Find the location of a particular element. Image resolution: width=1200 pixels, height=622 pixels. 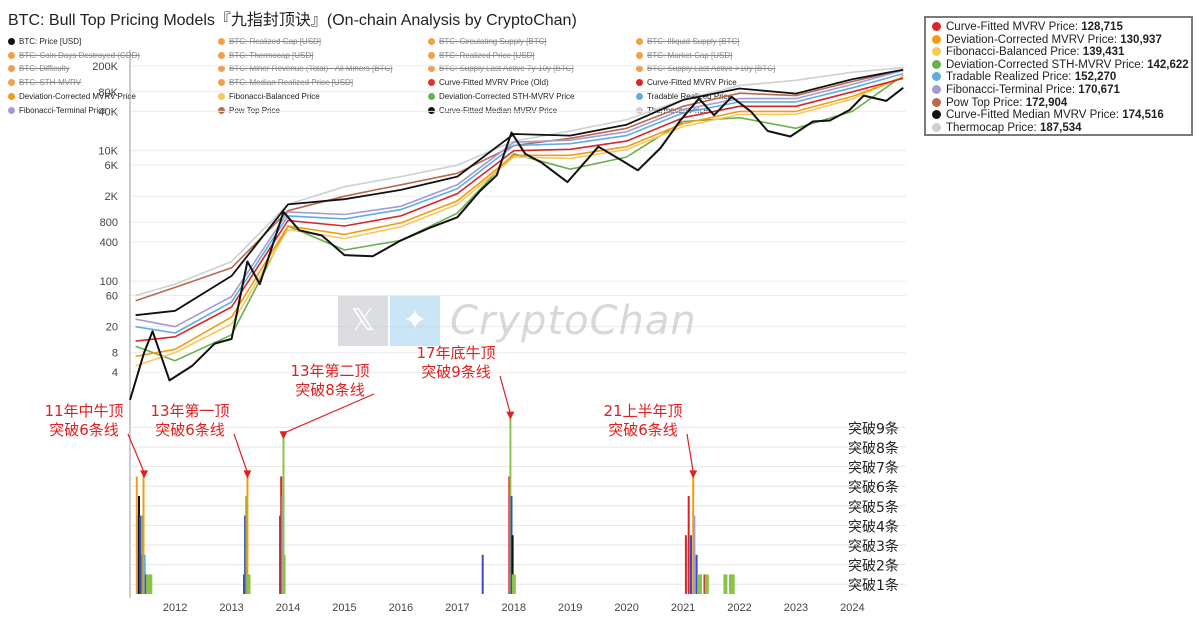

legend-item: BTC: Supply Last Active 7y-10y [BTC] is located at coordinates (501, 68).